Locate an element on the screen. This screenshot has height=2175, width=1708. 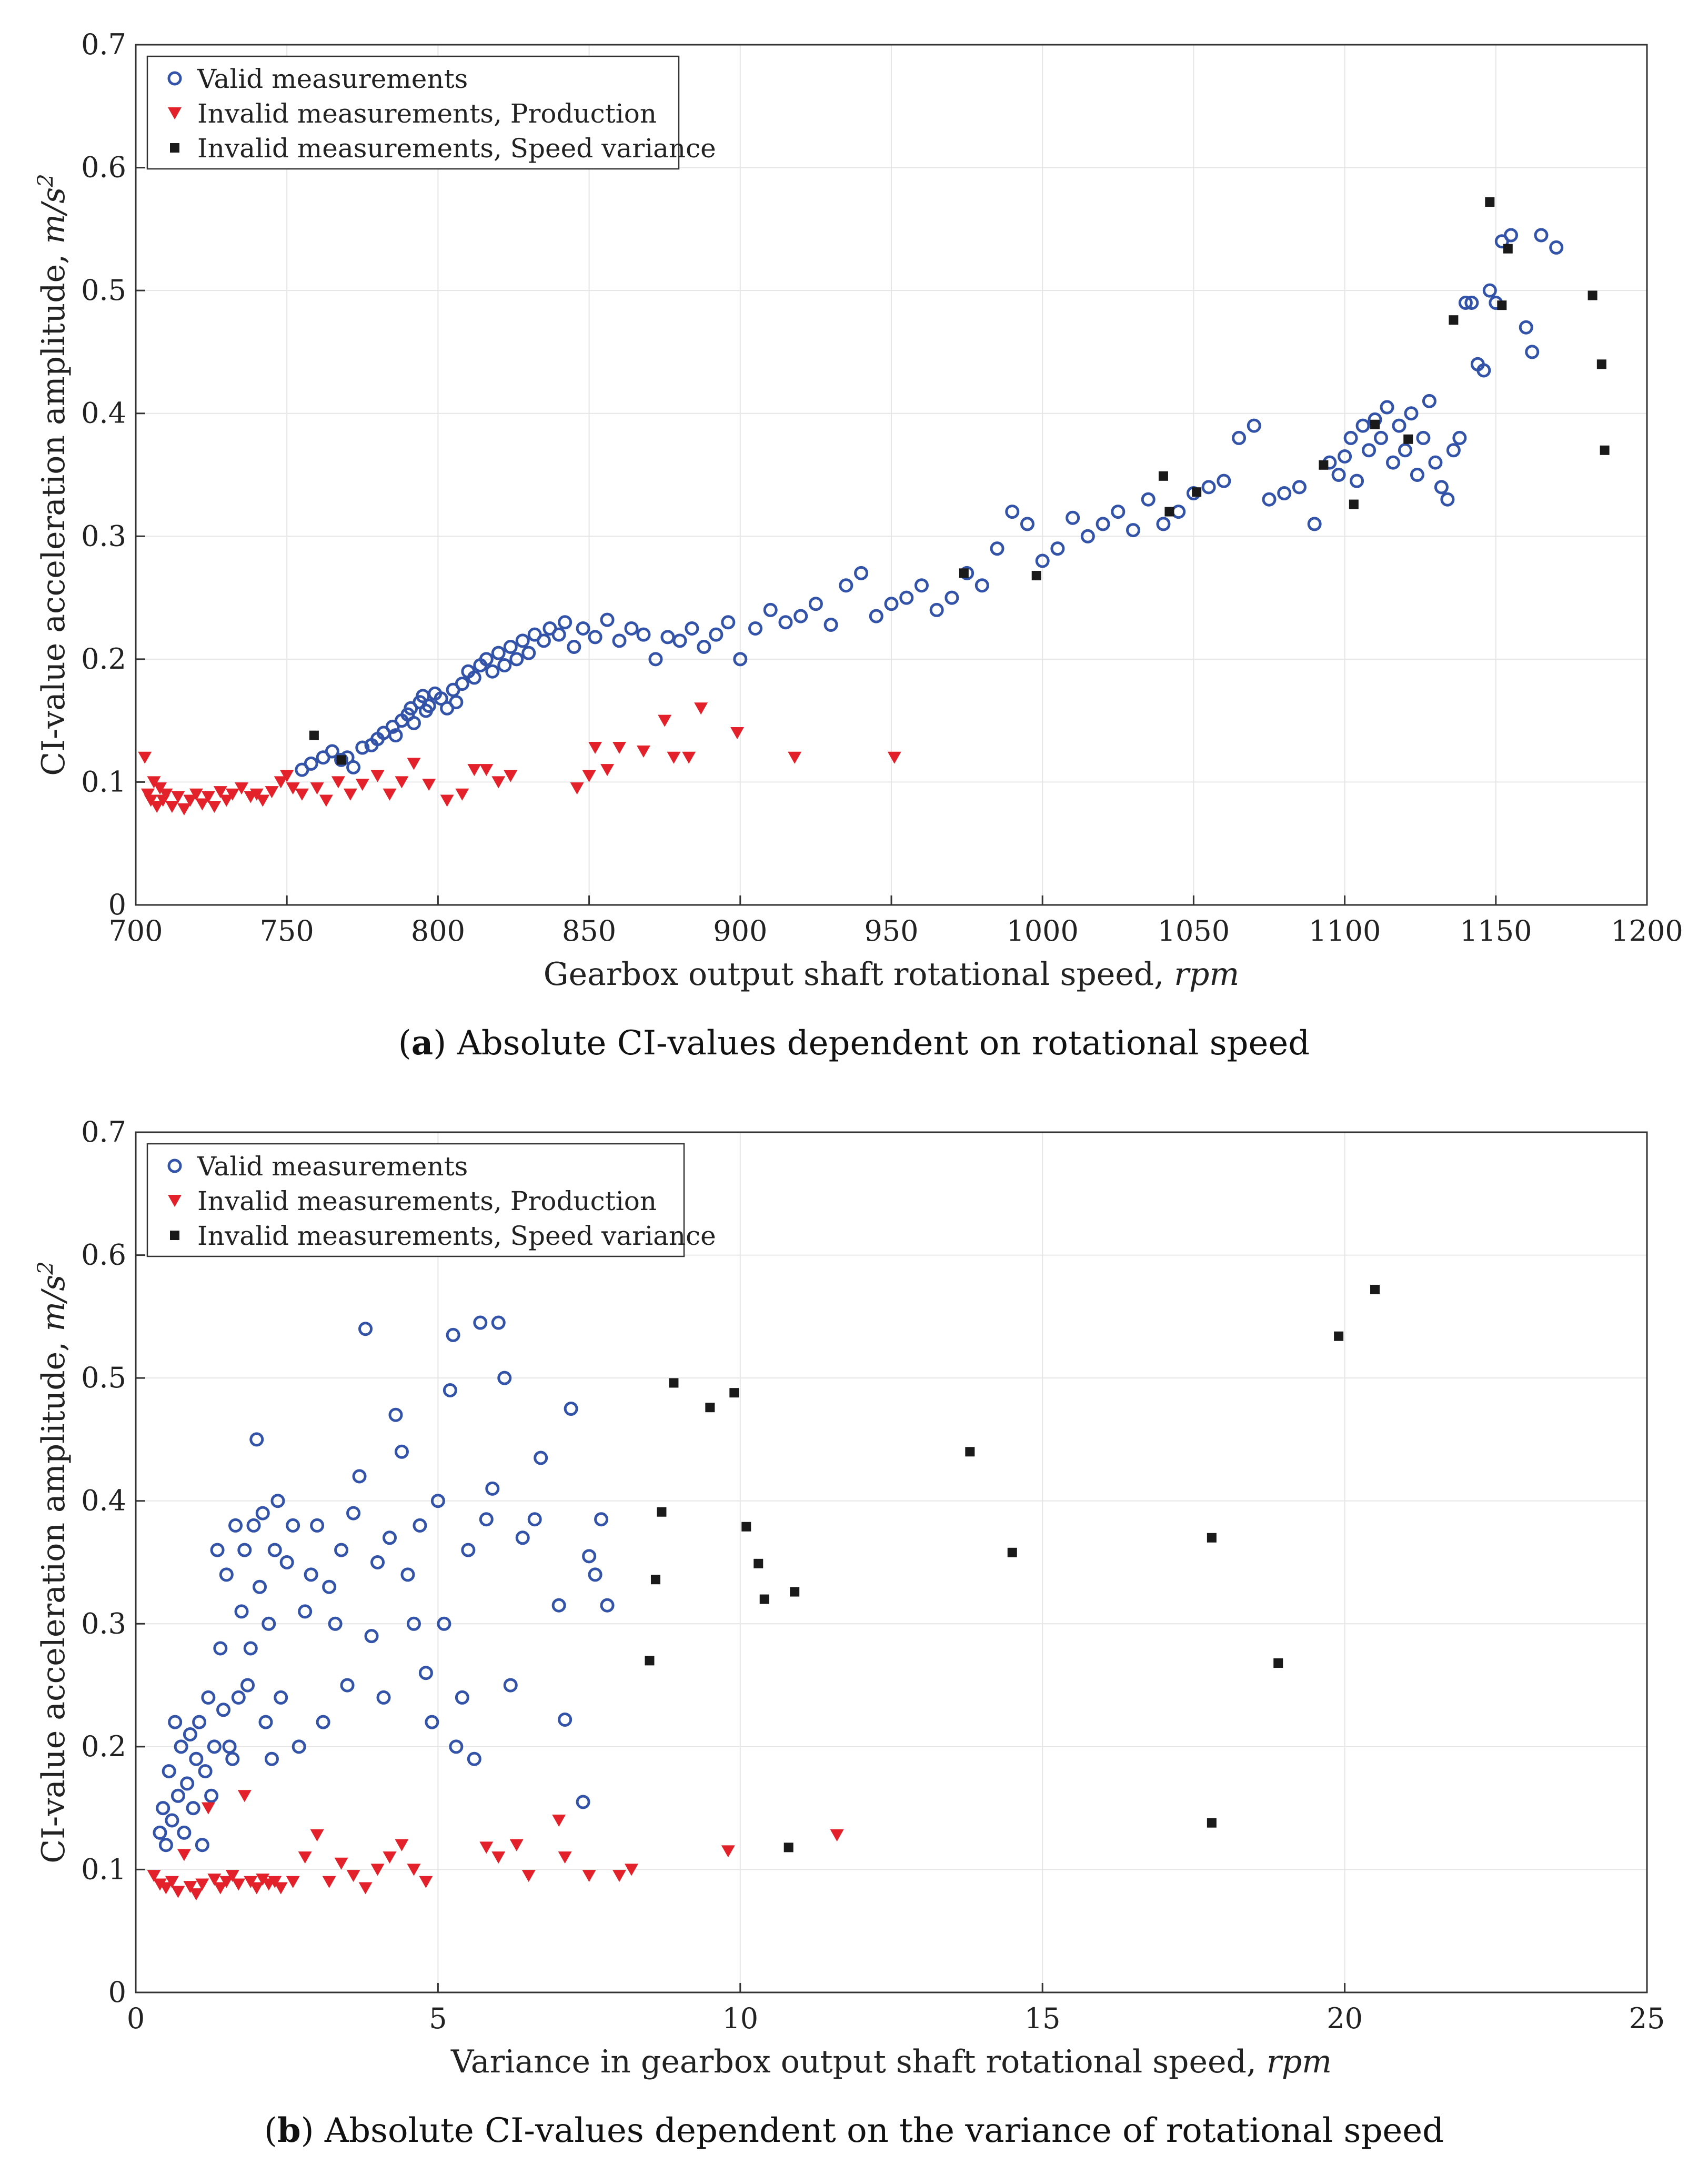
y-tick-label: 0.6 is located at coordinates (103, 1255).